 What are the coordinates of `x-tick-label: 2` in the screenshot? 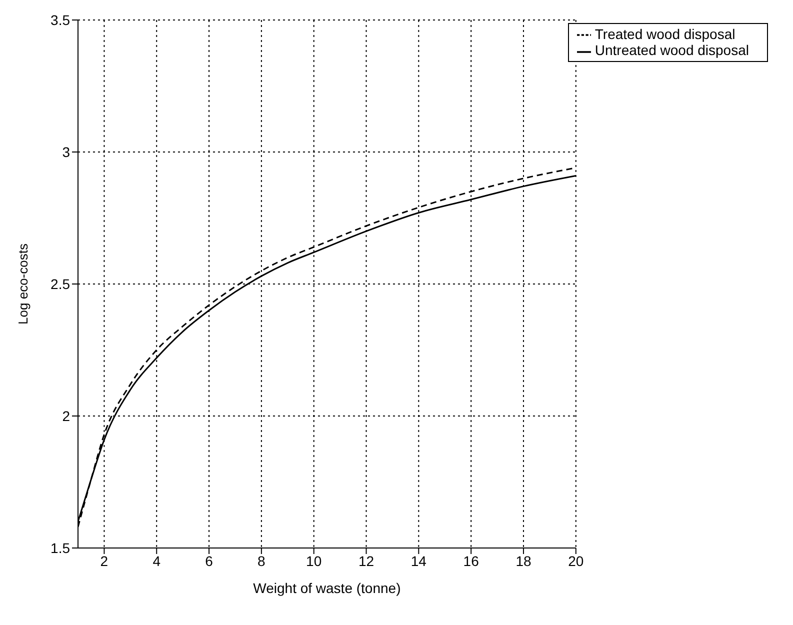 It's located at (104, 560).